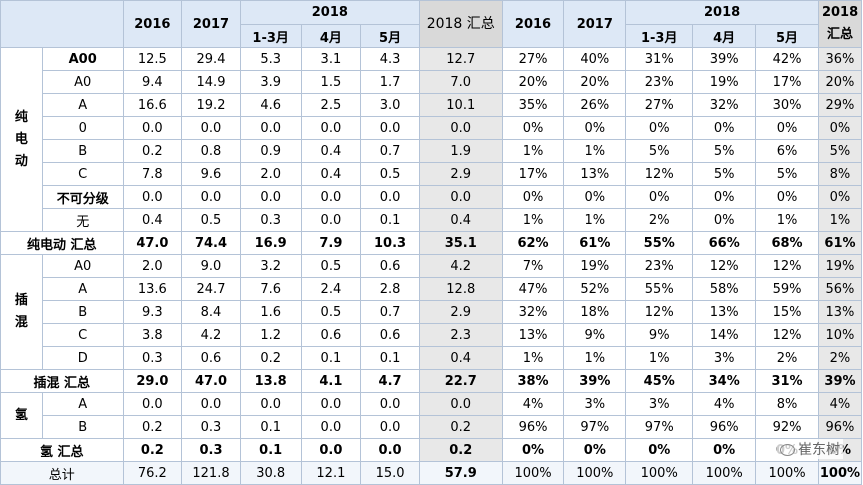 This screenshot has height=485, width=863. I want to click on volume-cell: 19.2, so click(211, 105).